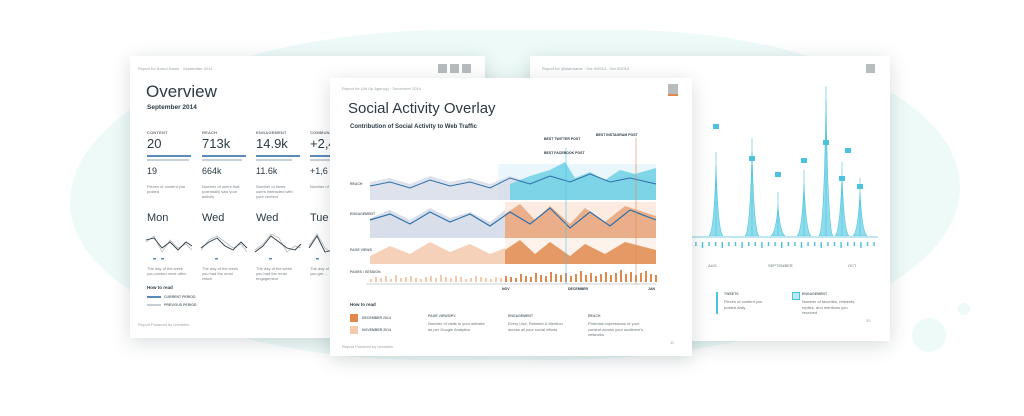  I want to click on metric-prev-community: +1,6, so click(319, 171).